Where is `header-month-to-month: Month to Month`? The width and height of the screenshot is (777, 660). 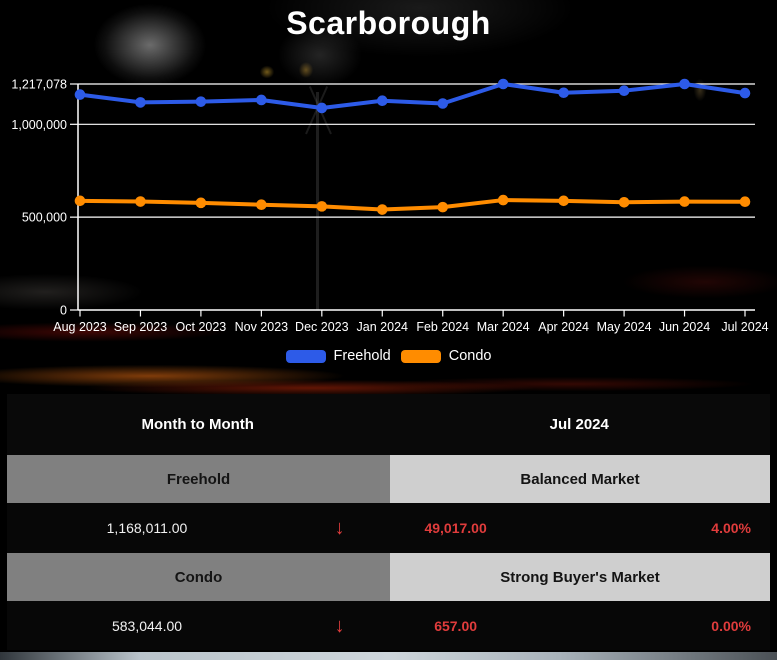
header-month-to-month: Month to Month is located at coordinates (197, 424).